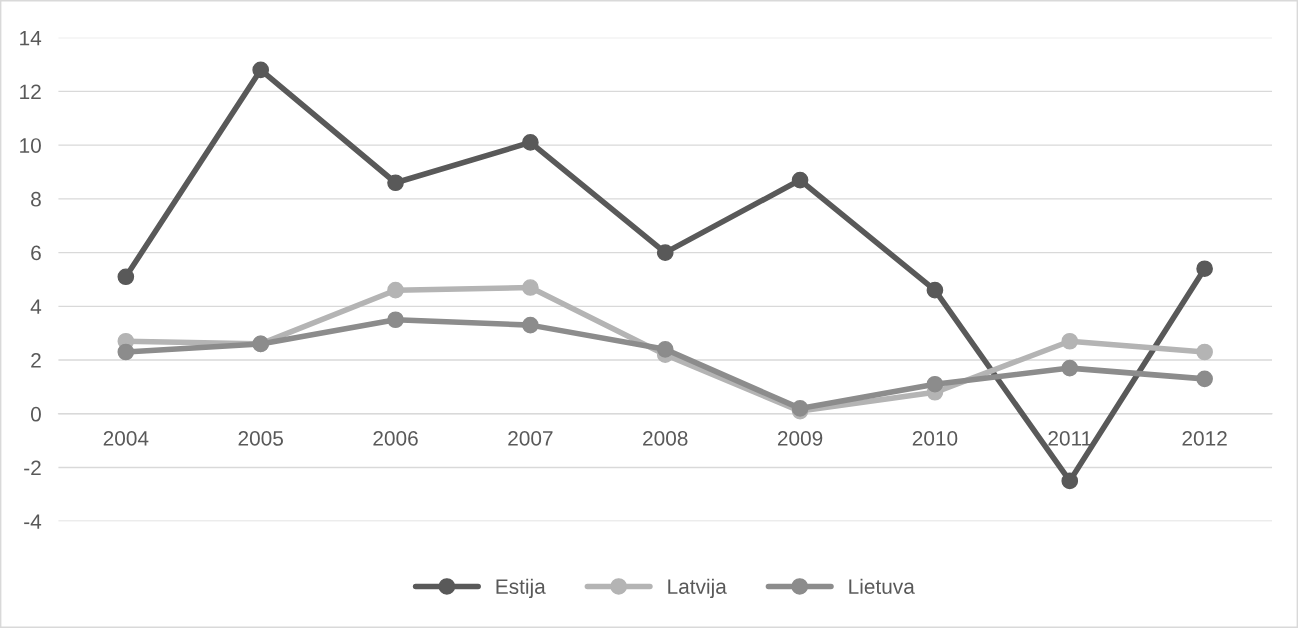  Describe the element at coordinates (31, 38) in the screenshot. I see `y-tick-label: 14` at that location.